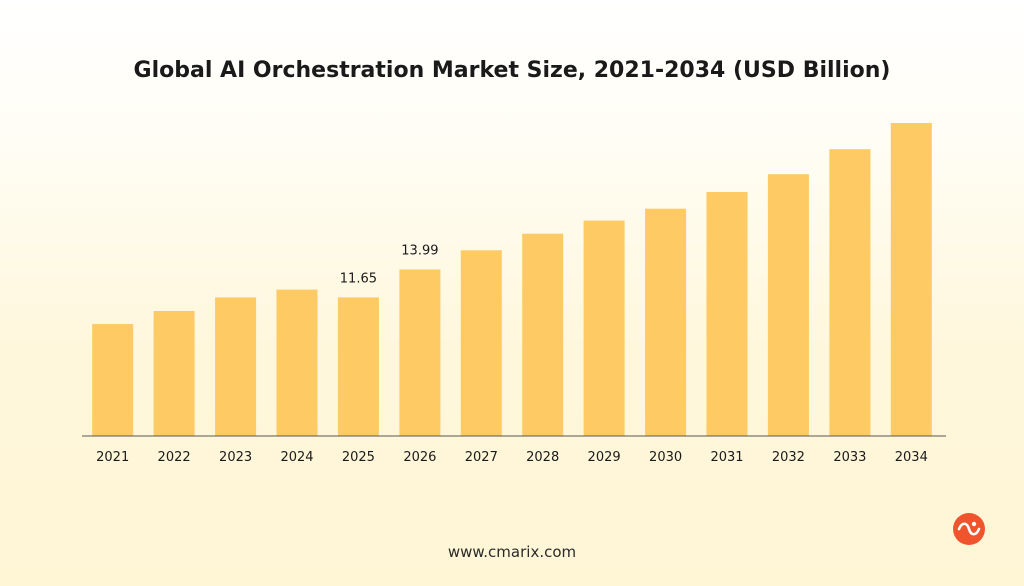 This screenshot has width=1024, height=586. I want to click on x-tick-label: 2033, so click(849, 457).